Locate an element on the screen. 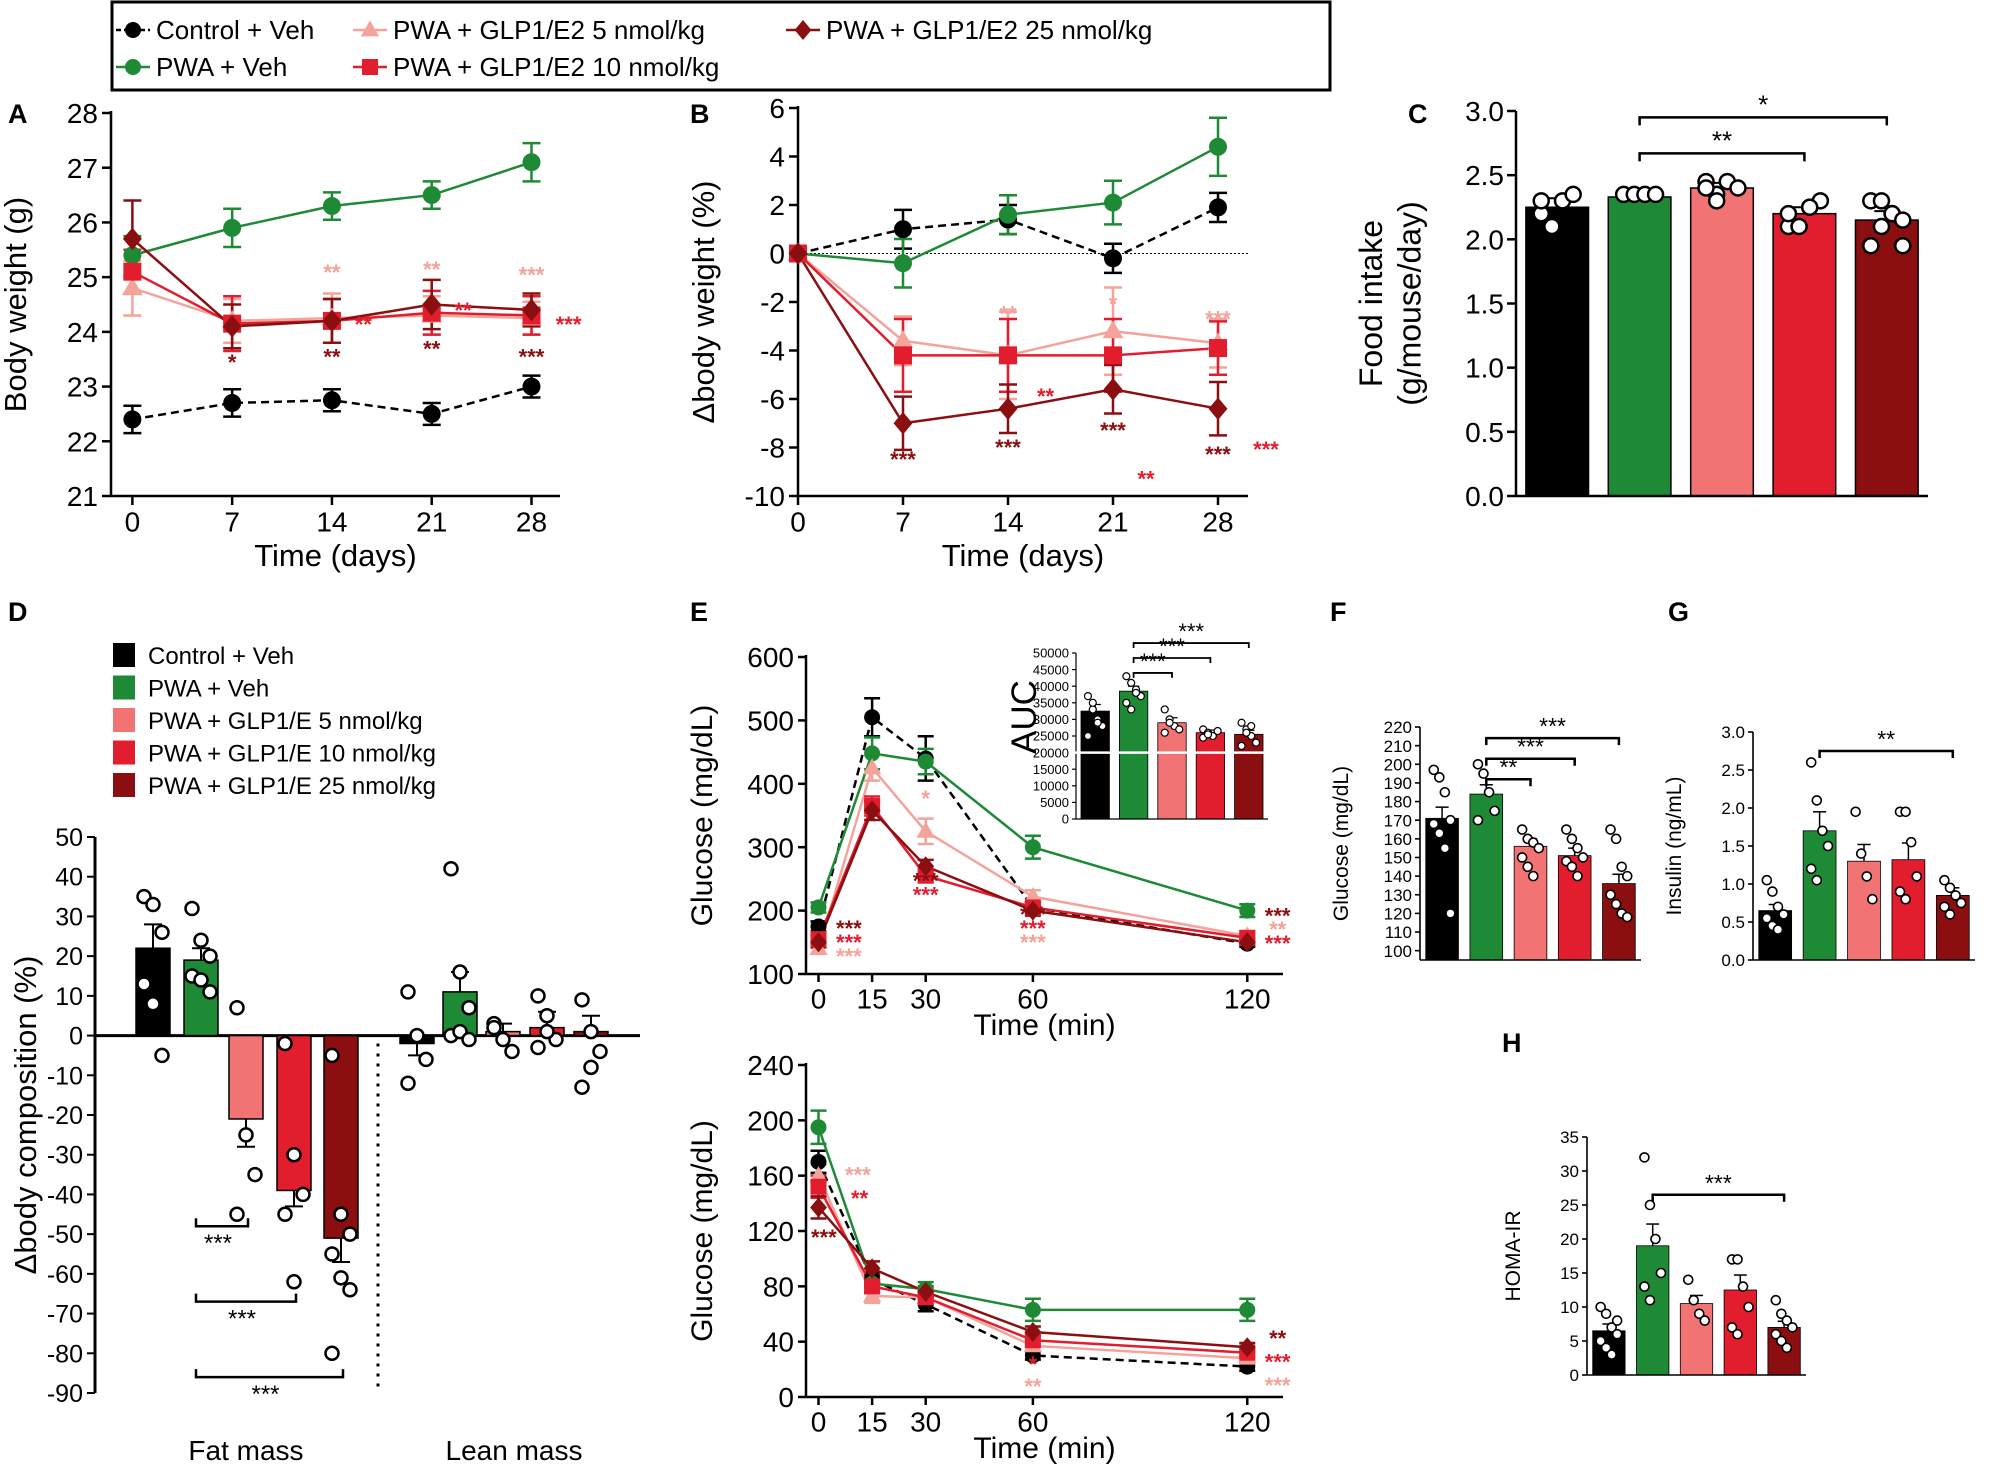  y-tick-label: 15 is located at coordinates (1569, 1273).